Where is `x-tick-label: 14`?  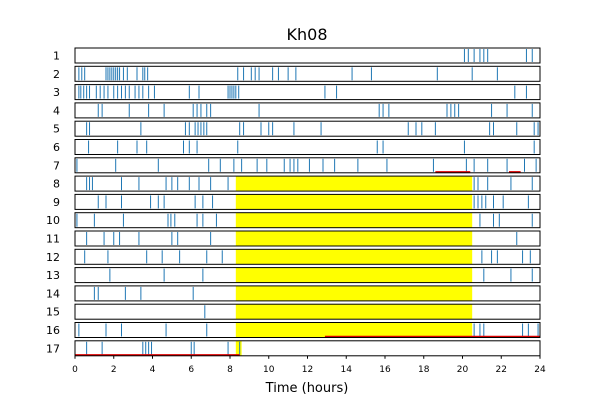
x-tick-label: 14 is located at coordinates (347, 370).